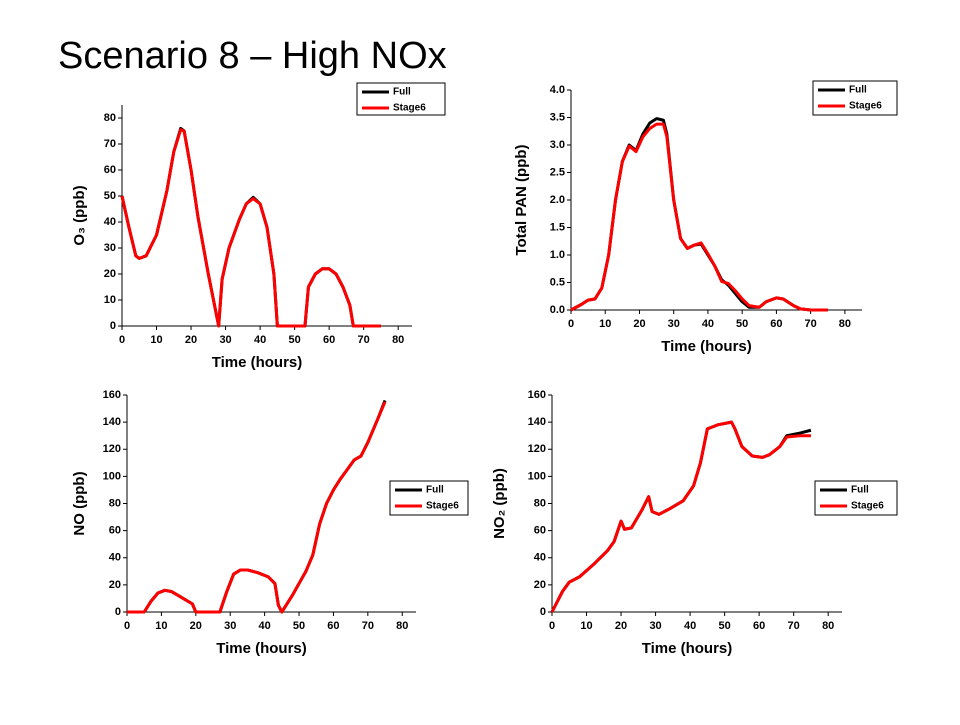 This screenshot has width=960, height=725. I want to click on y-tick-label: 2.0, so click(557, 200).